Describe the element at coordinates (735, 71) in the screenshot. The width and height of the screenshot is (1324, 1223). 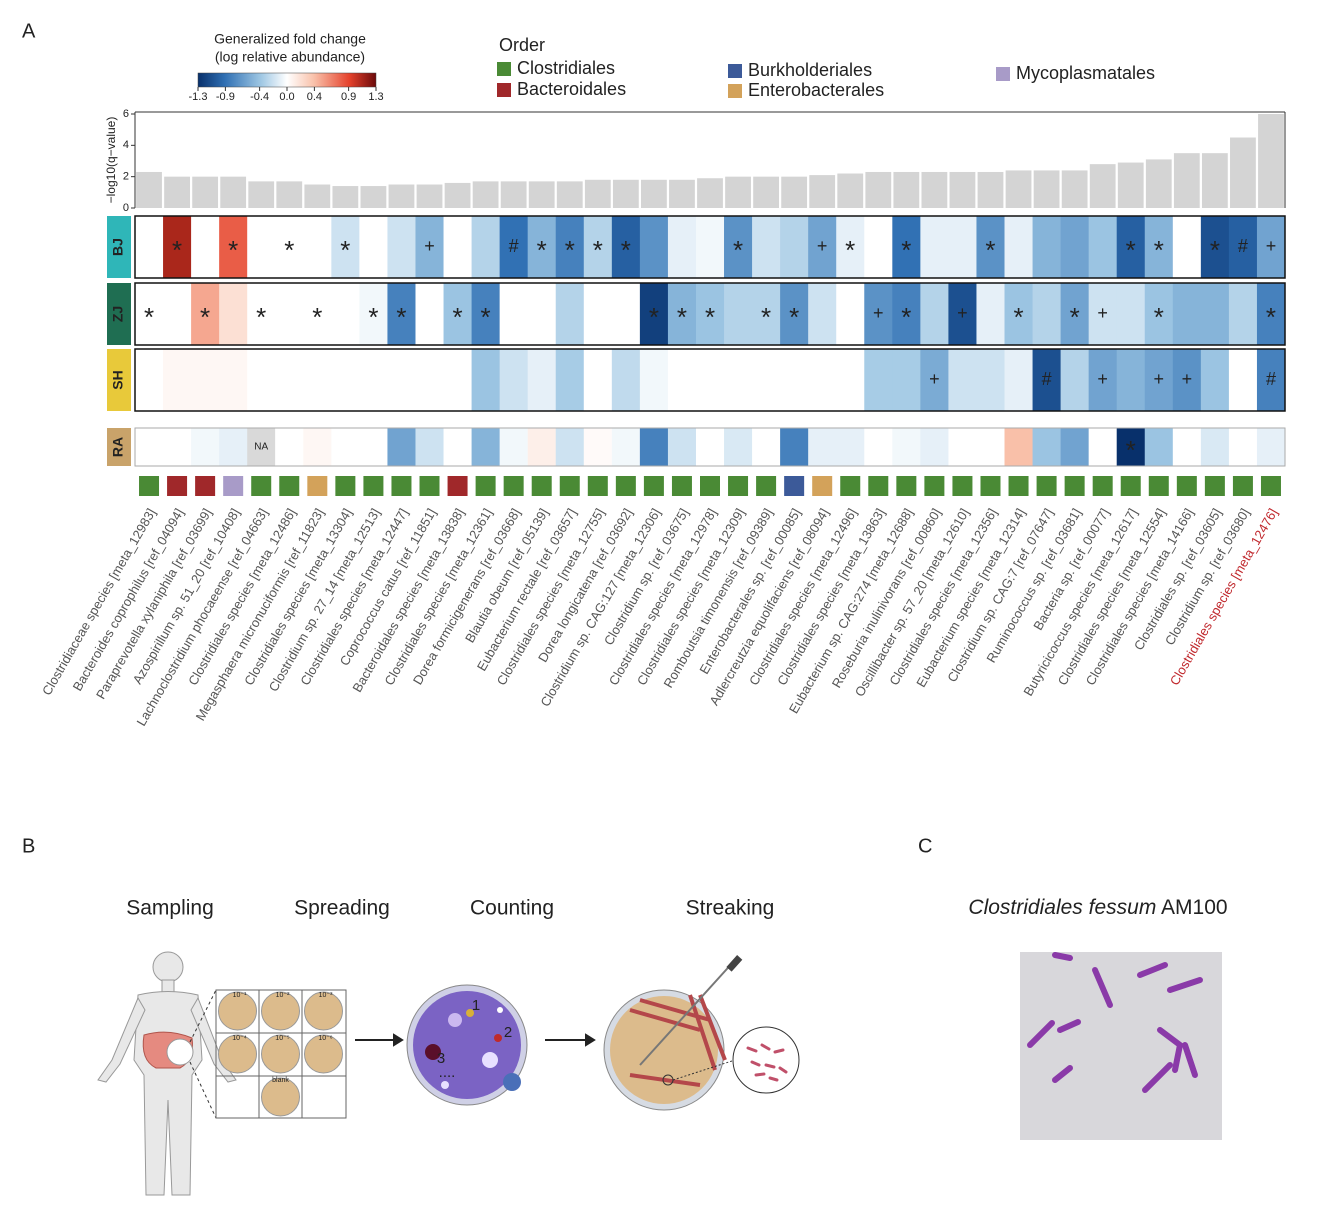
I see `legend-swatch` at that location.